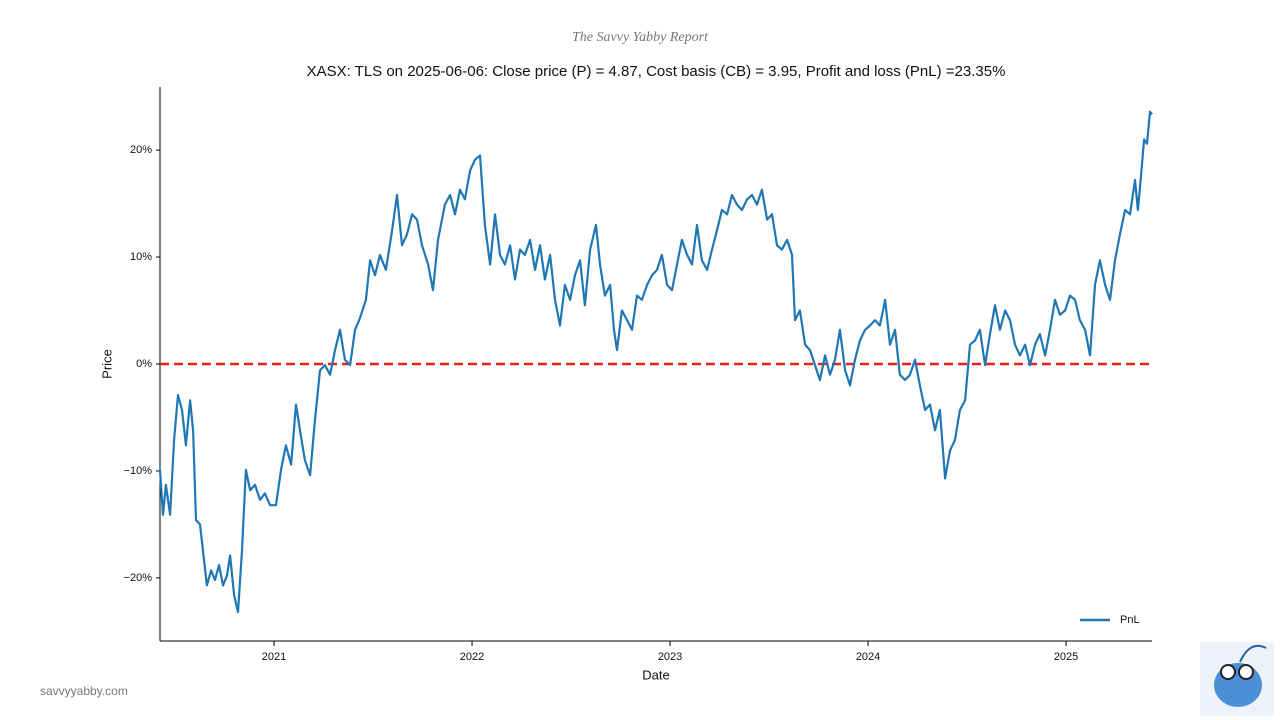  Describe the element at coordinates (138, 578) in the screenshot. I see `y-tick-label: −20%` at that location.